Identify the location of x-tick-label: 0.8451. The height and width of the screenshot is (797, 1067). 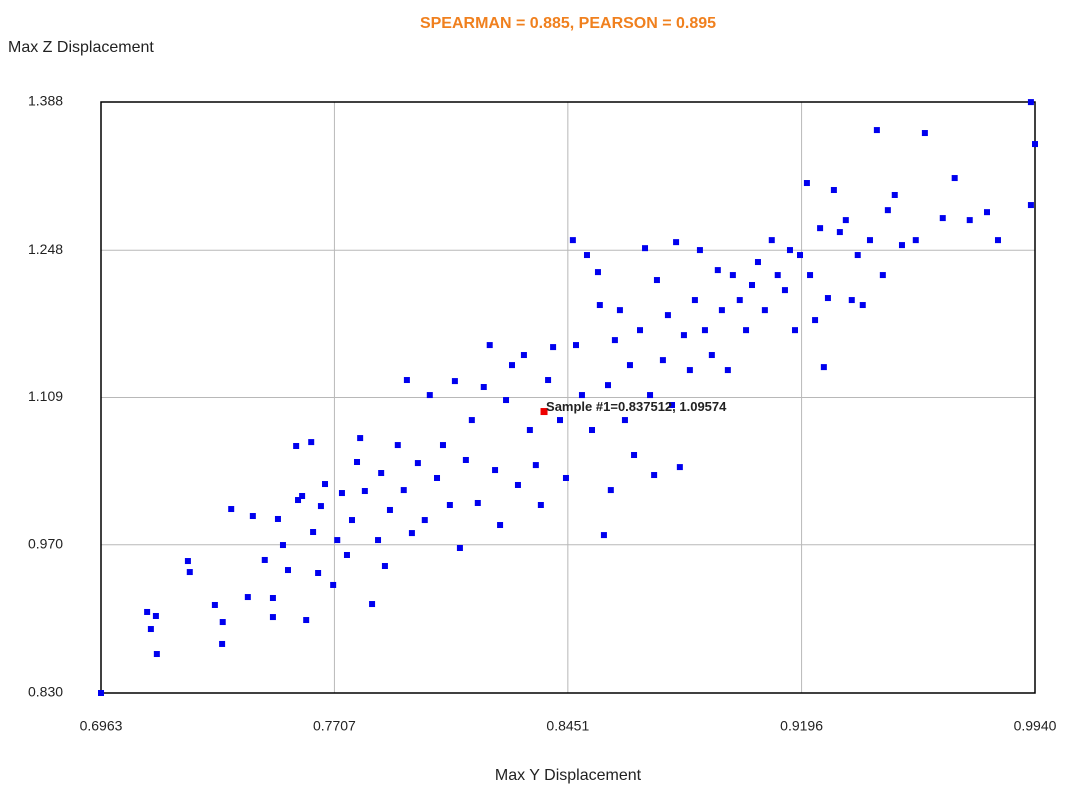
(567, 726).